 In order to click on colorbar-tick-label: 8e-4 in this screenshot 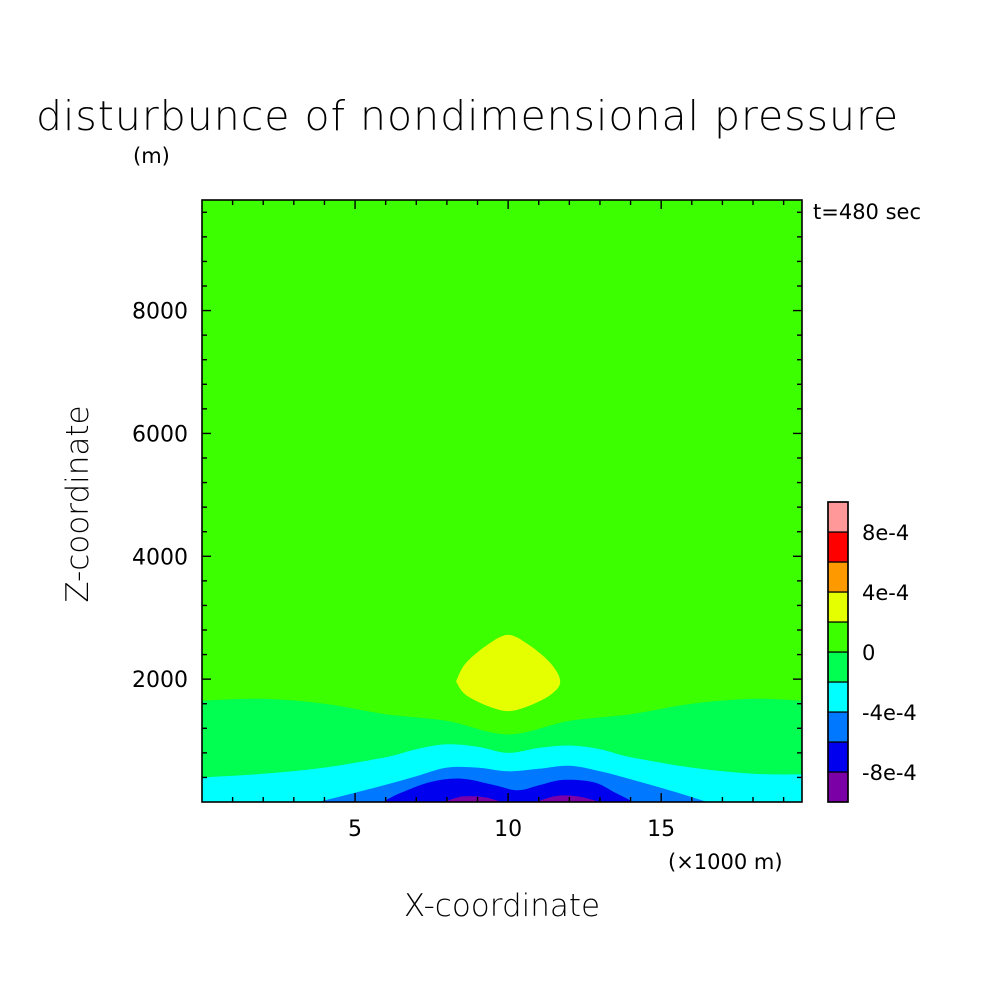, I will do `click(885, 533)`.